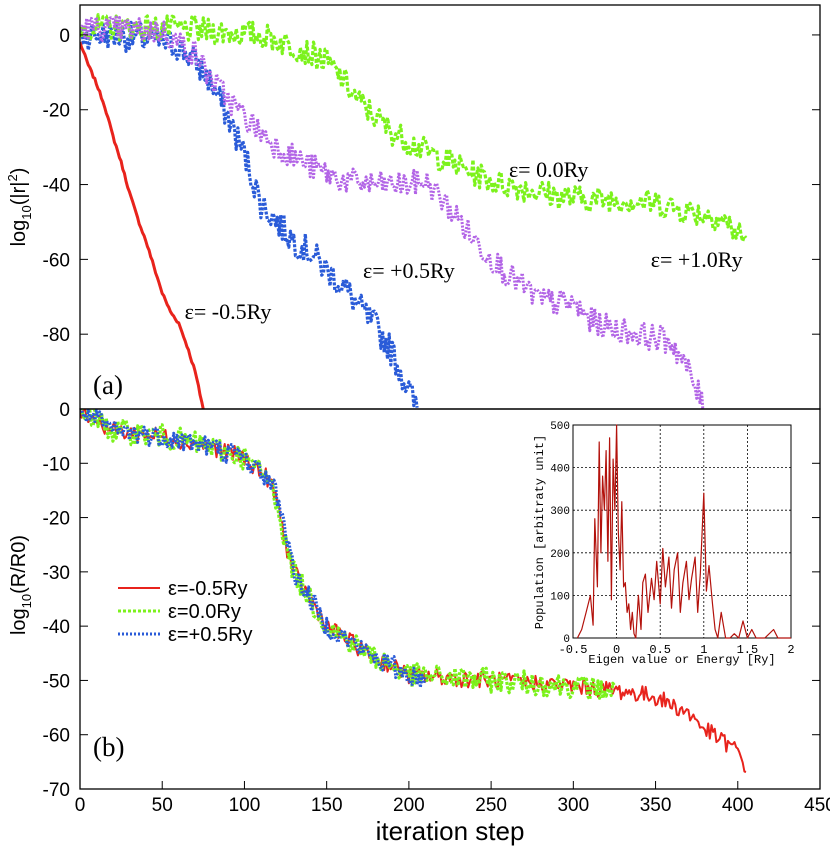 Image resolution: width=830 pixels, height=850 pixels. Describe the element at coordinates (573, 650) in the screenshot. I see `inset-x-tick-label: -0.5` at that location.